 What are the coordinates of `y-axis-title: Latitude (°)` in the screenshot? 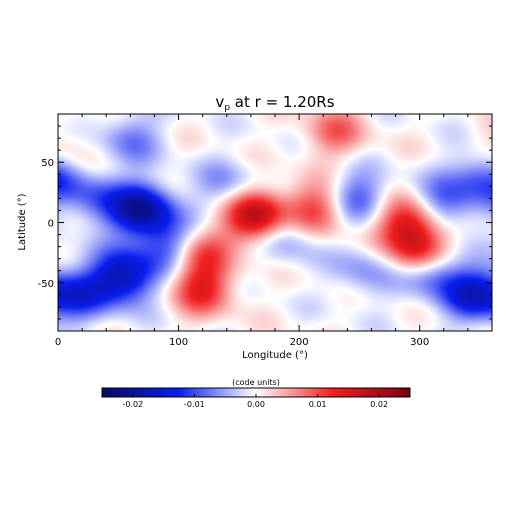 It's located at (22, 221).